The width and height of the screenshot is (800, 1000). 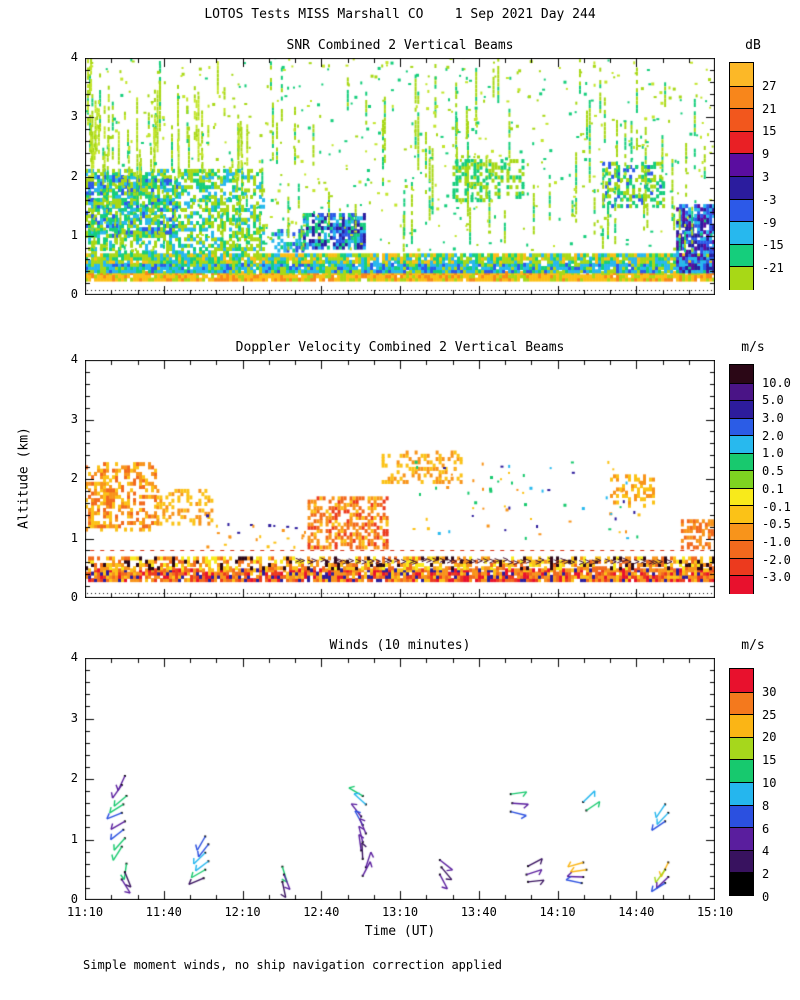 I want to click on x-tick-label: 11:10, so click(x=85, y=912).